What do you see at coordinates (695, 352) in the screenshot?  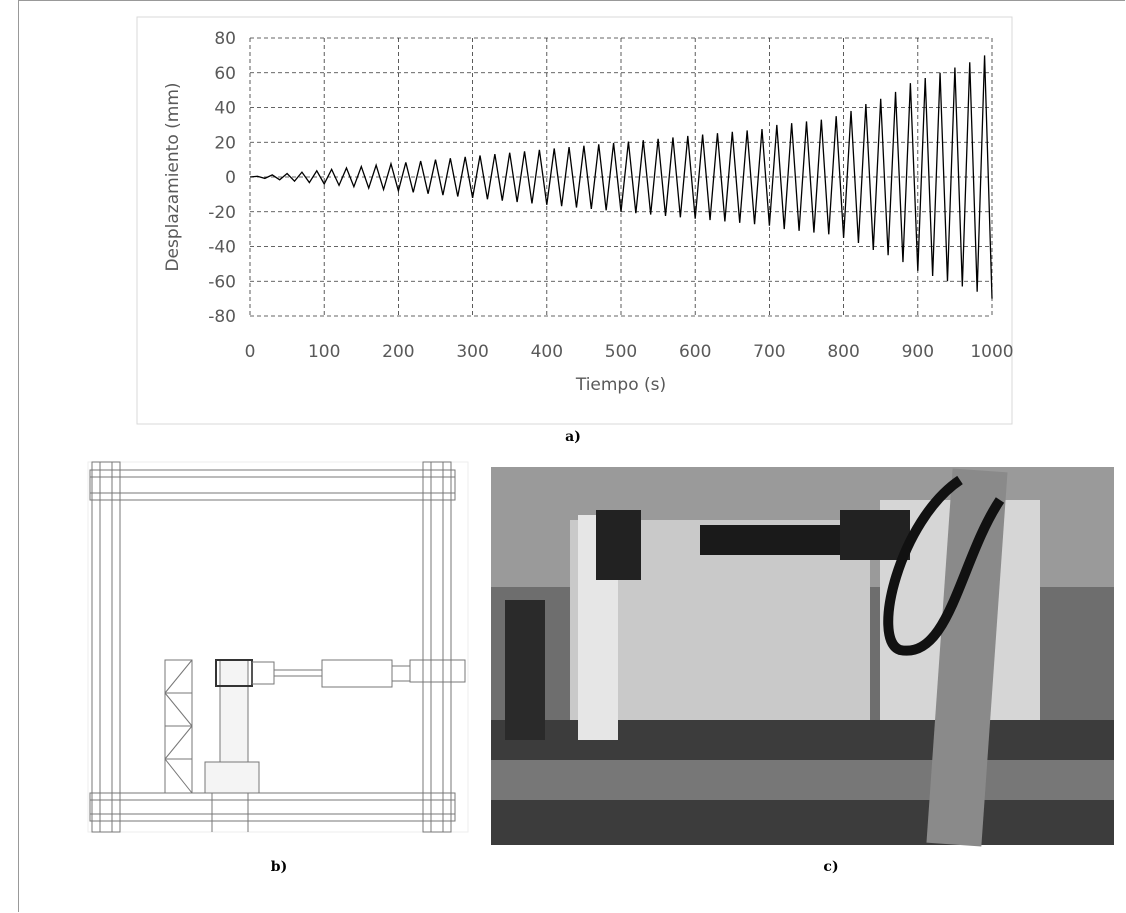 I see `x-tick-label: 600` at bounding box center [695, 352].